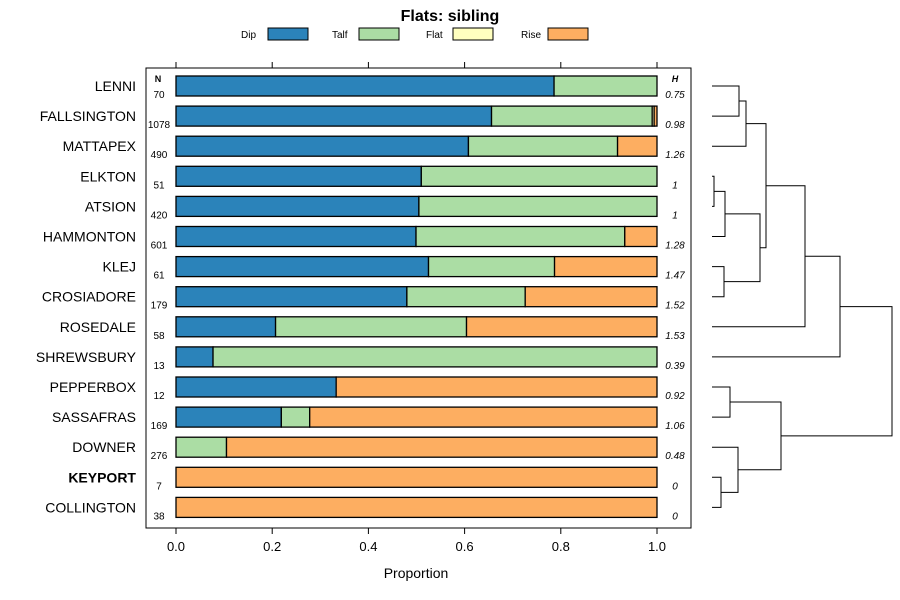 Image resolution: width=900 pixels, height=600 pixels. I want to click on bar-row-rosedale: ROSEDALE 58 1.53, so click(372, 329).